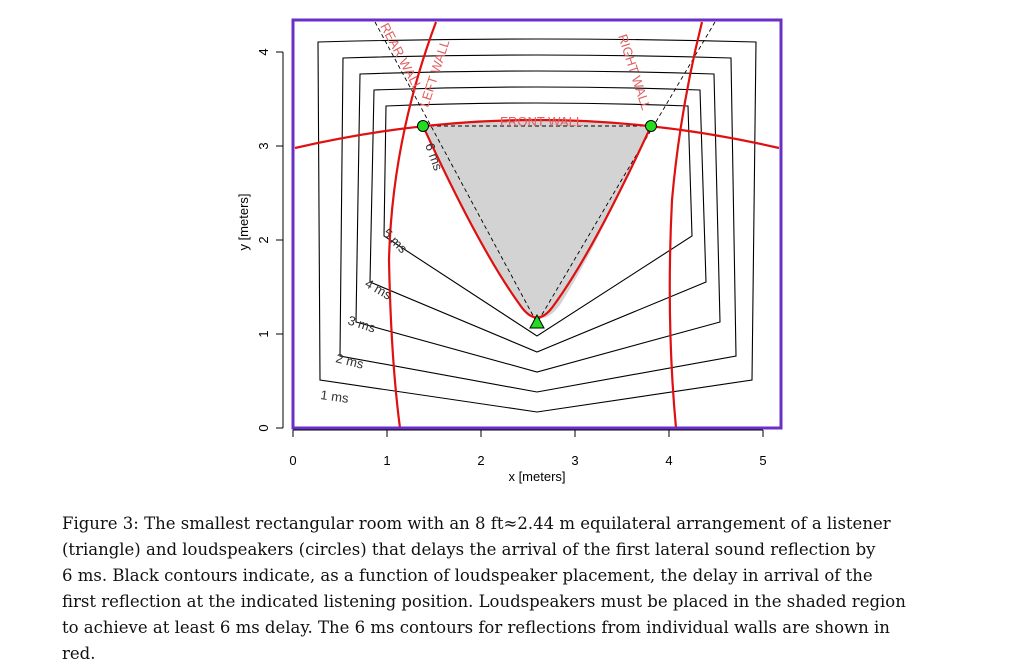 Image resolution: width=1016 pixels, height=672 pixels. I want to click on y-tick-0: 0, so click(263, 427).